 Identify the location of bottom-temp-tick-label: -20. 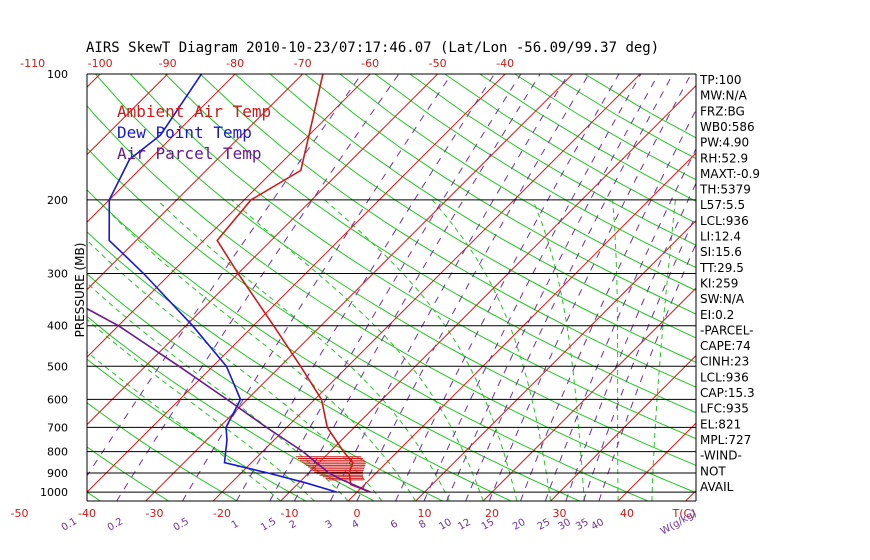
(222, 513).